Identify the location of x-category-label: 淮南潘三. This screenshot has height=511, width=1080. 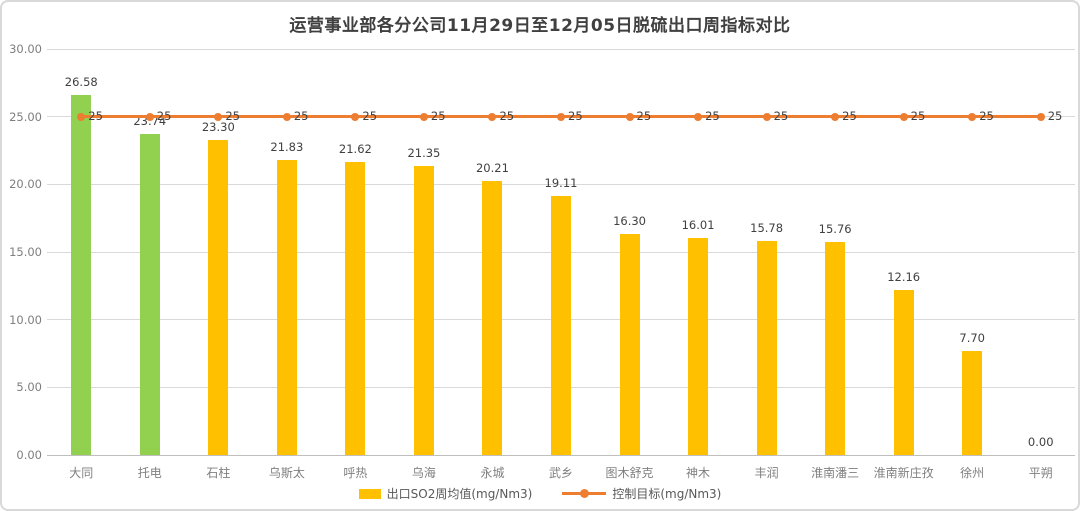
(835, 473).